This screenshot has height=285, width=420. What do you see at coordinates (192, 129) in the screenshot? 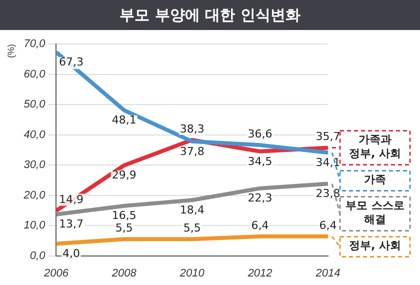
I see `data-label: 38,3` at bounding box center [192, 129].